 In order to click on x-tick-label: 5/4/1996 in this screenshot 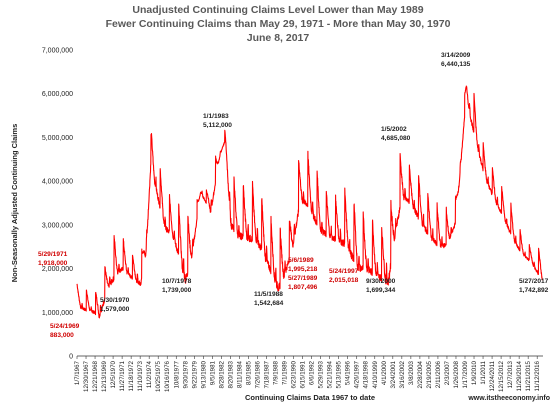, I will do `click(348, 372)`.